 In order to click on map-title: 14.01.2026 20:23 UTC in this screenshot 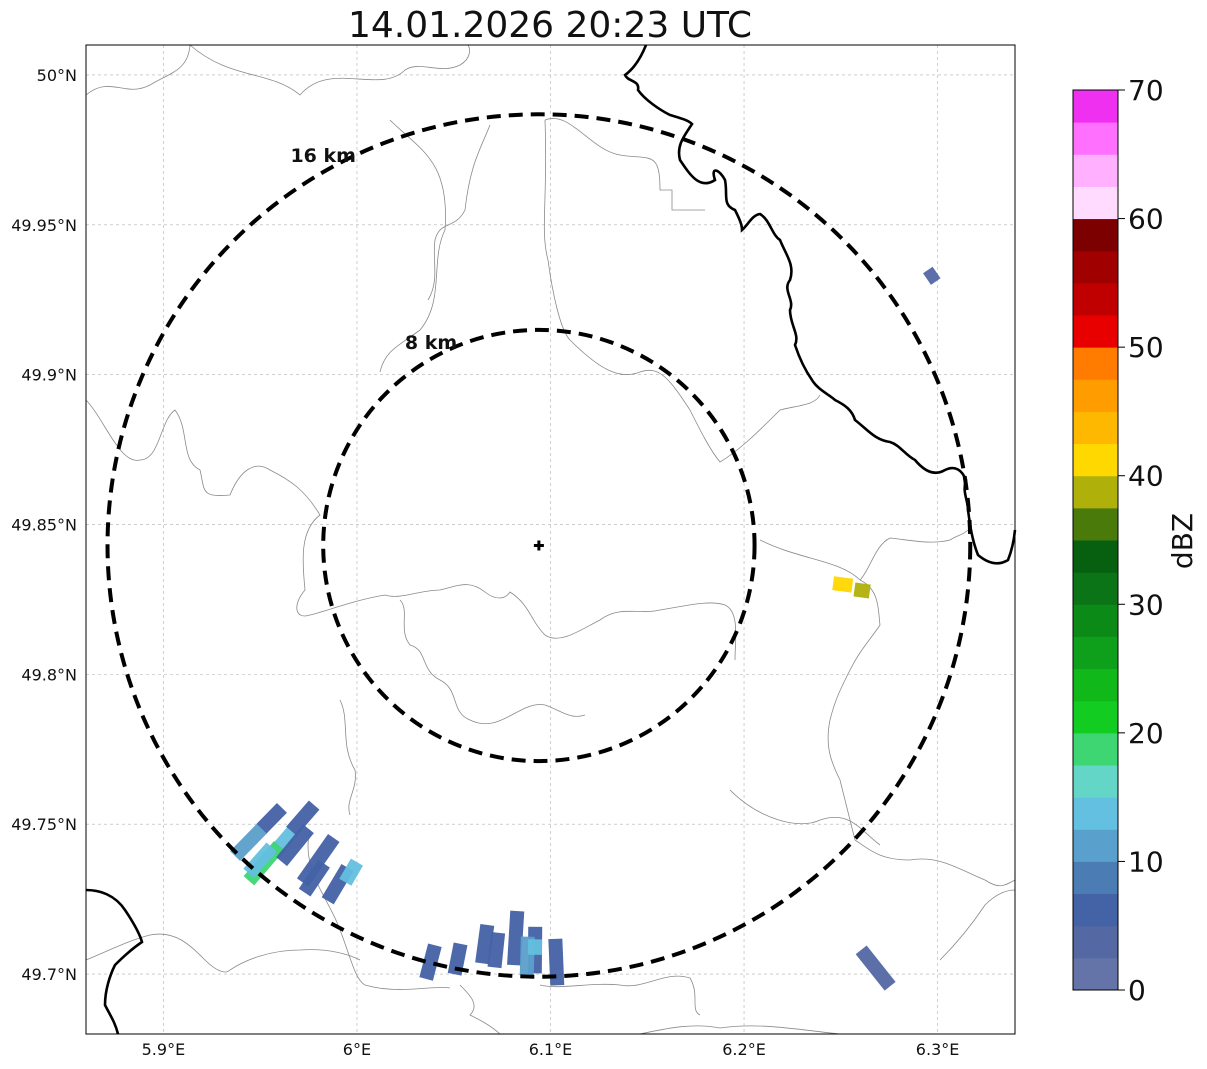, I will do `click(550, 25)`.